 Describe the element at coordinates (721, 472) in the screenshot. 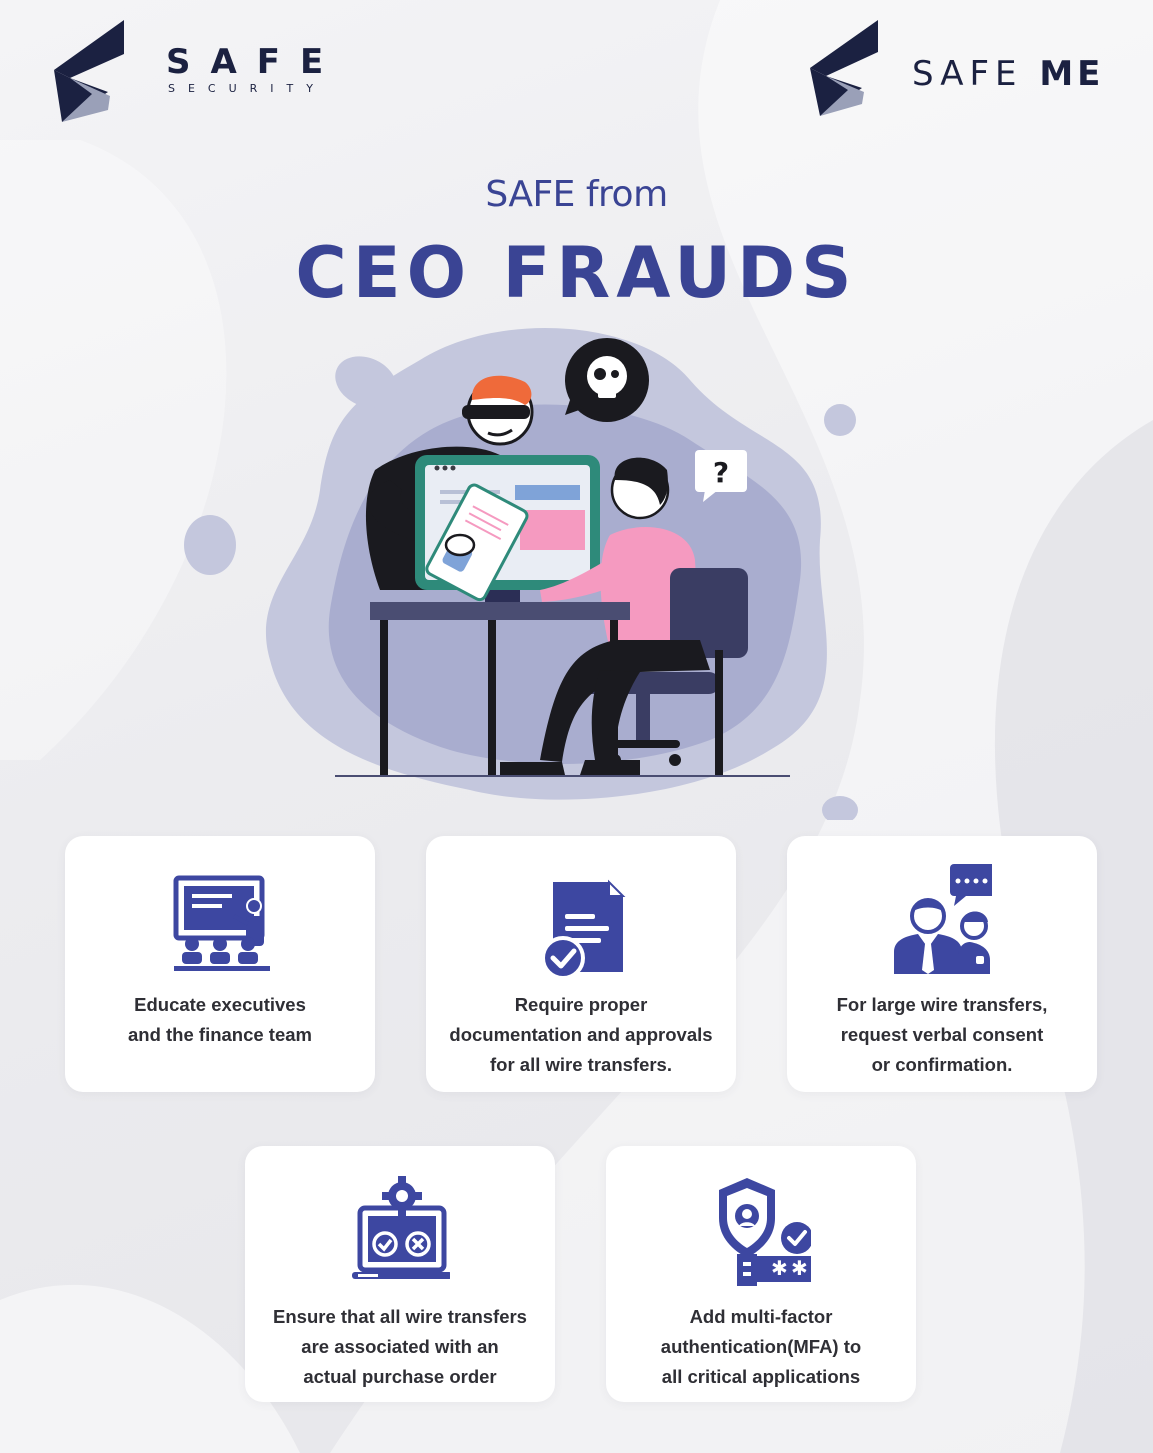

I see `question-mark-label: ?` at that location.